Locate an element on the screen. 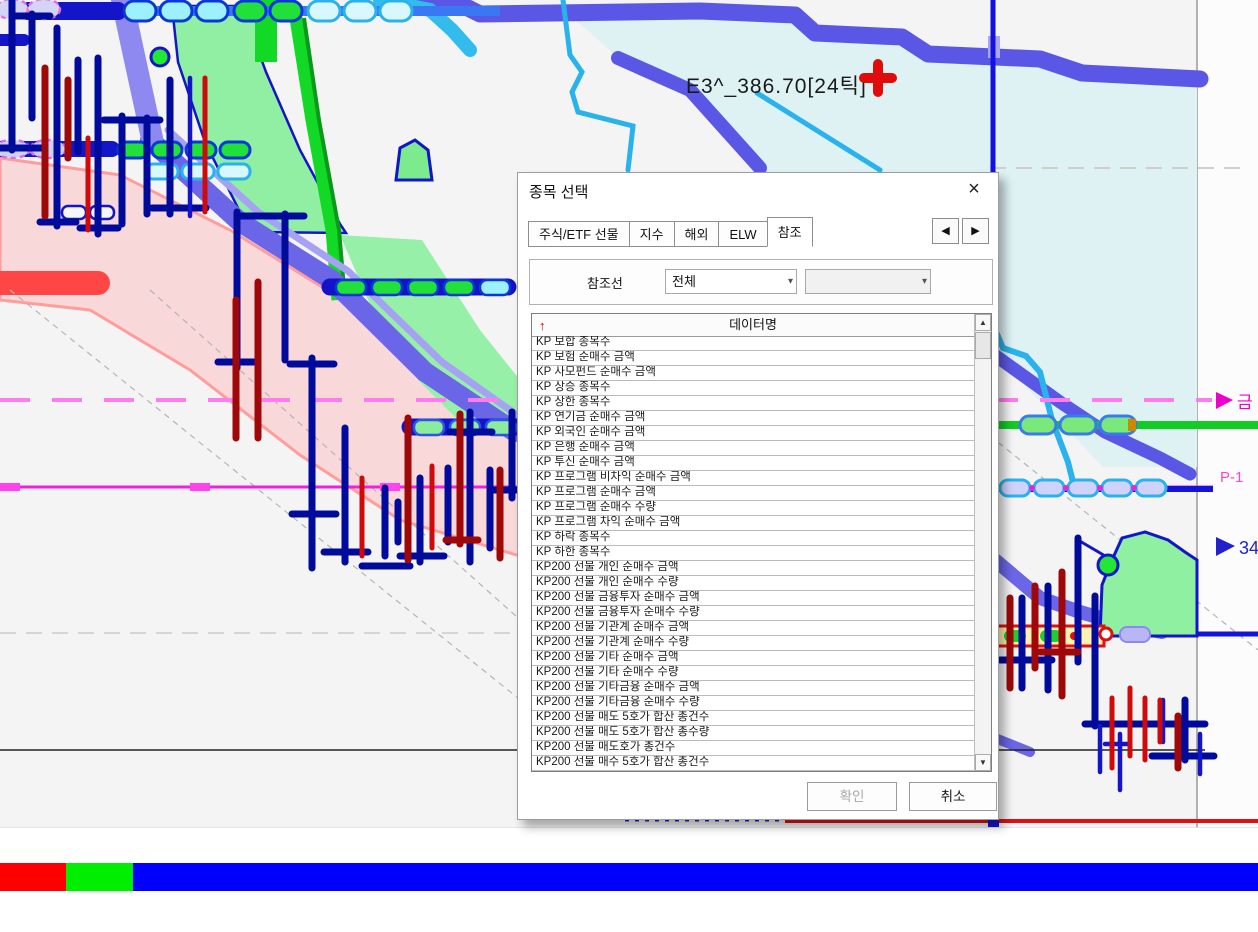  tab: 주식/ETF 선물 is located at coordinates (579, 234).